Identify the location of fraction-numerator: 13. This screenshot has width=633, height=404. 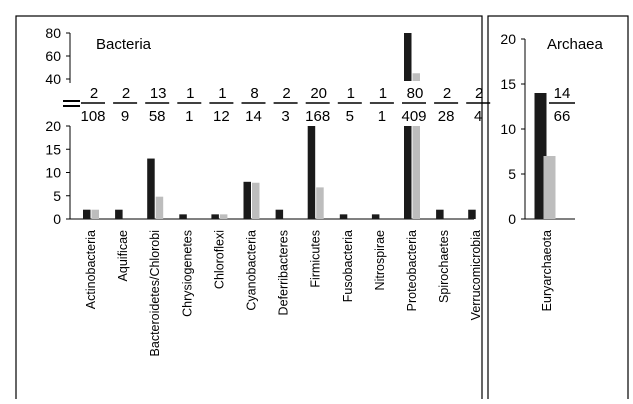
(158, 93).